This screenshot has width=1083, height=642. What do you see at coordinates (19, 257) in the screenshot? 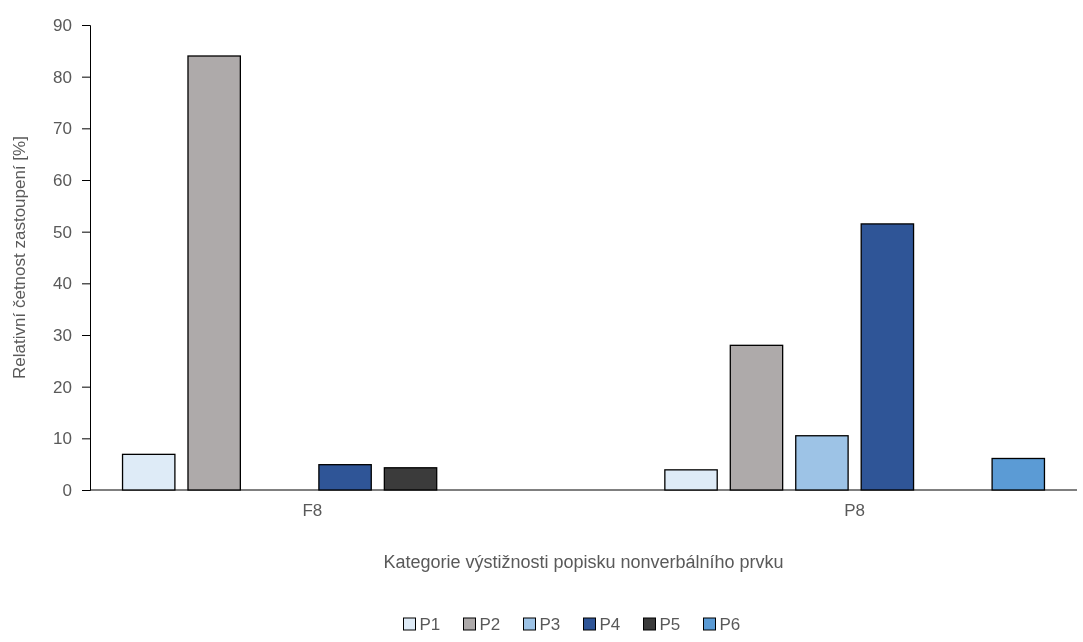
I see `y-axis-title: Relativní četnost zastoupení [%]` at bounding box center [19, 257].